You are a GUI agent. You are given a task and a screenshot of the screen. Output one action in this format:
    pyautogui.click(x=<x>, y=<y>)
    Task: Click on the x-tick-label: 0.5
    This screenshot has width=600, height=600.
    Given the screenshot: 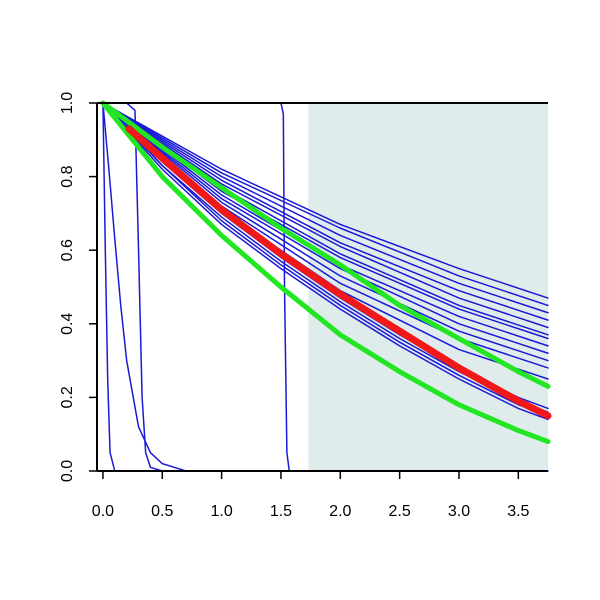 What is the action you would take?
    pyautogui.click(x=162, y=511)
    